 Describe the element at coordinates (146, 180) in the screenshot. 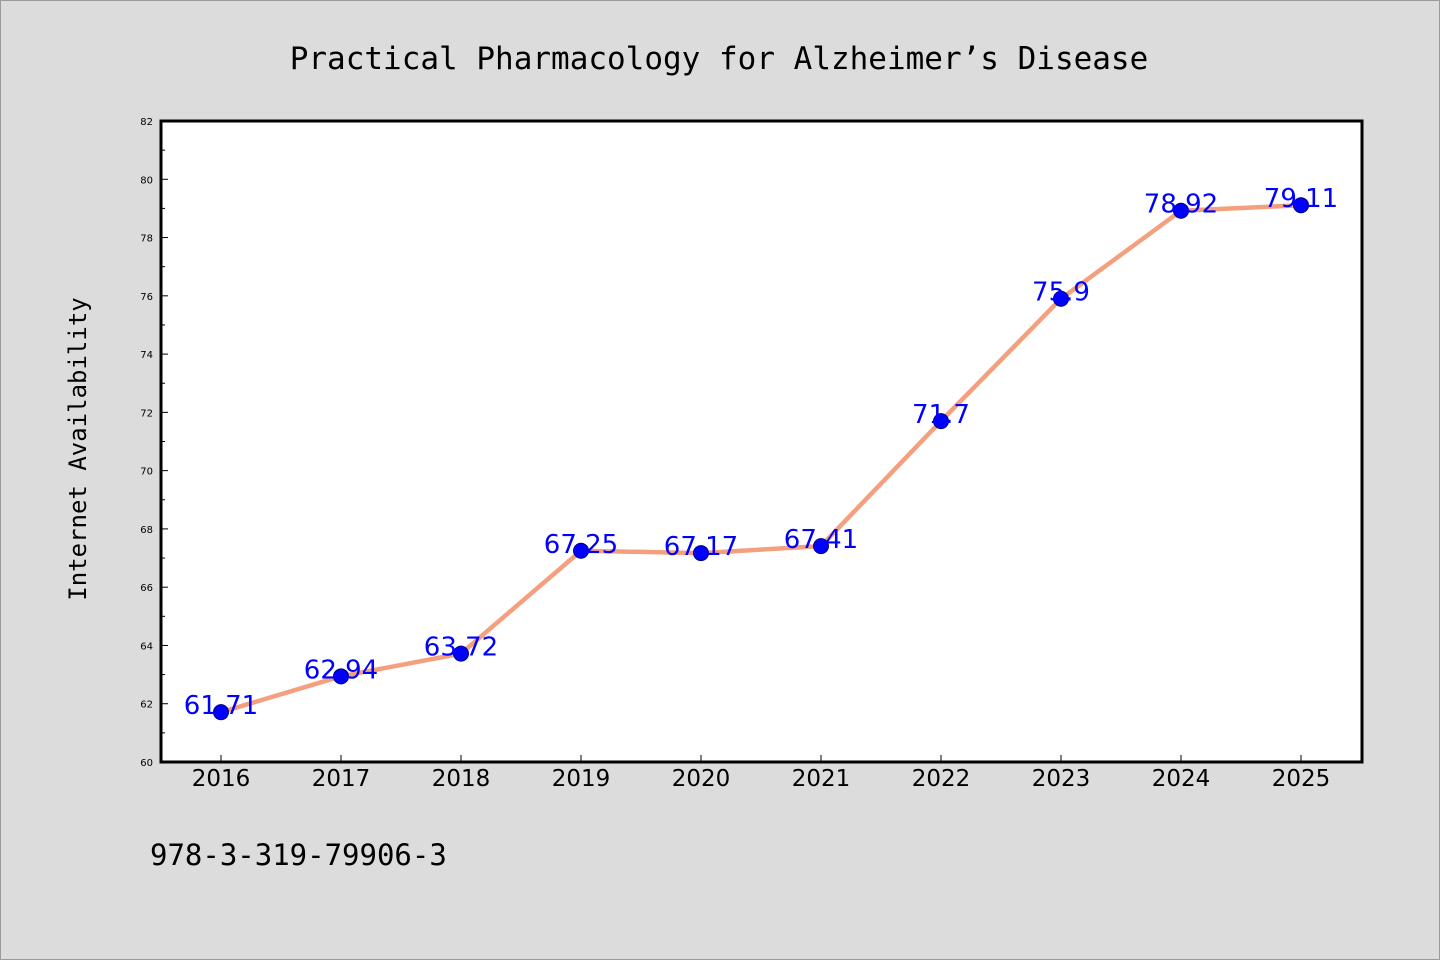

I see `y-tick-label: 80` at that location.